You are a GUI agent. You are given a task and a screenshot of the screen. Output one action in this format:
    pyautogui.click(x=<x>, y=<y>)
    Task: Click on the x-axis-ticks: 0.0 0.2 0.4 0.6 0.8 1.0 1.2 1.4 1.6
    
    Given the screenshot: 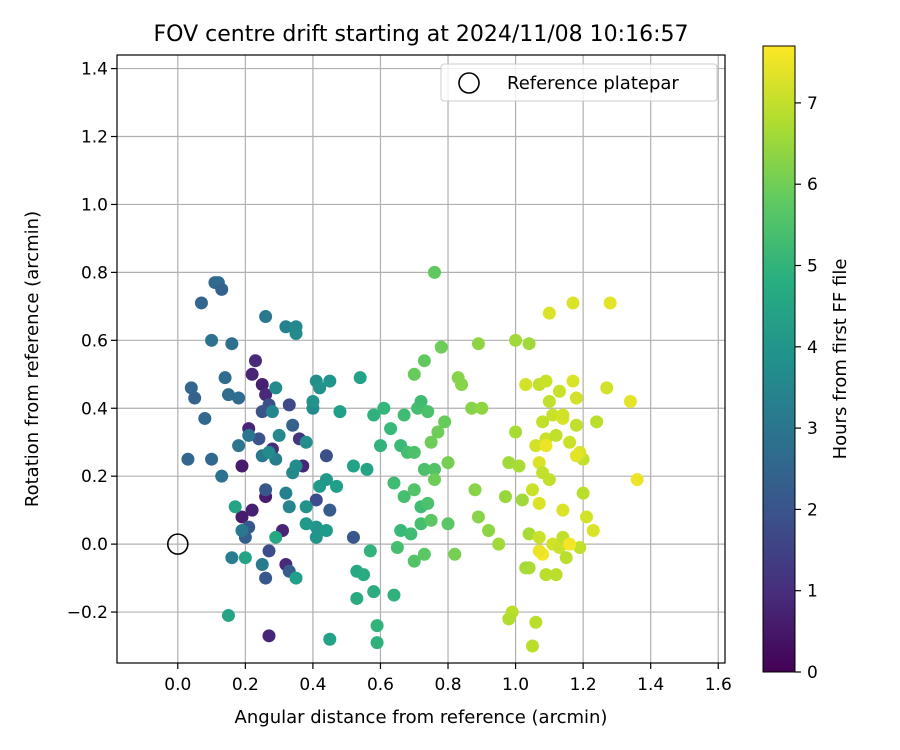 What is the action you would take?
    pyautogui.click(x=448, y=679)
    